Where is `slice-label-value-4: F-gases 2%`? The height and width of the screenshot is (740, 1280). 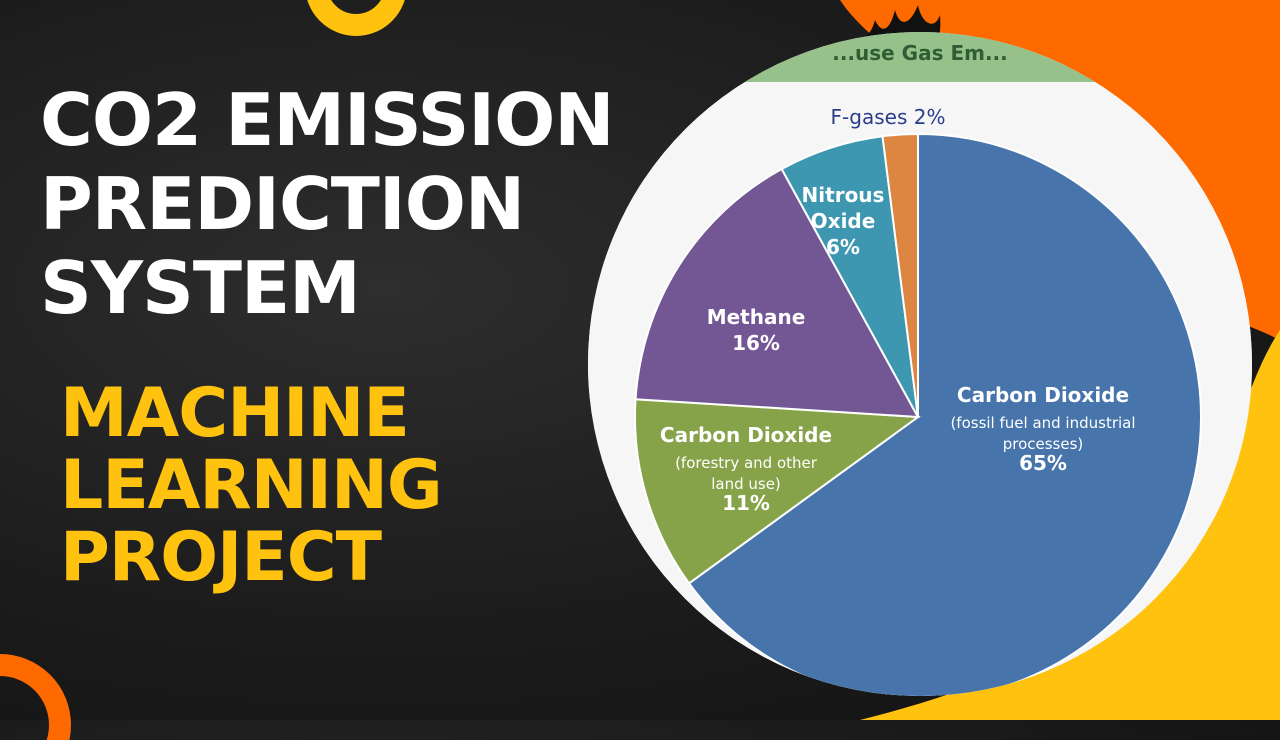
slice-label-value-4: F-gases 2% is located at coordinates (888, 117).